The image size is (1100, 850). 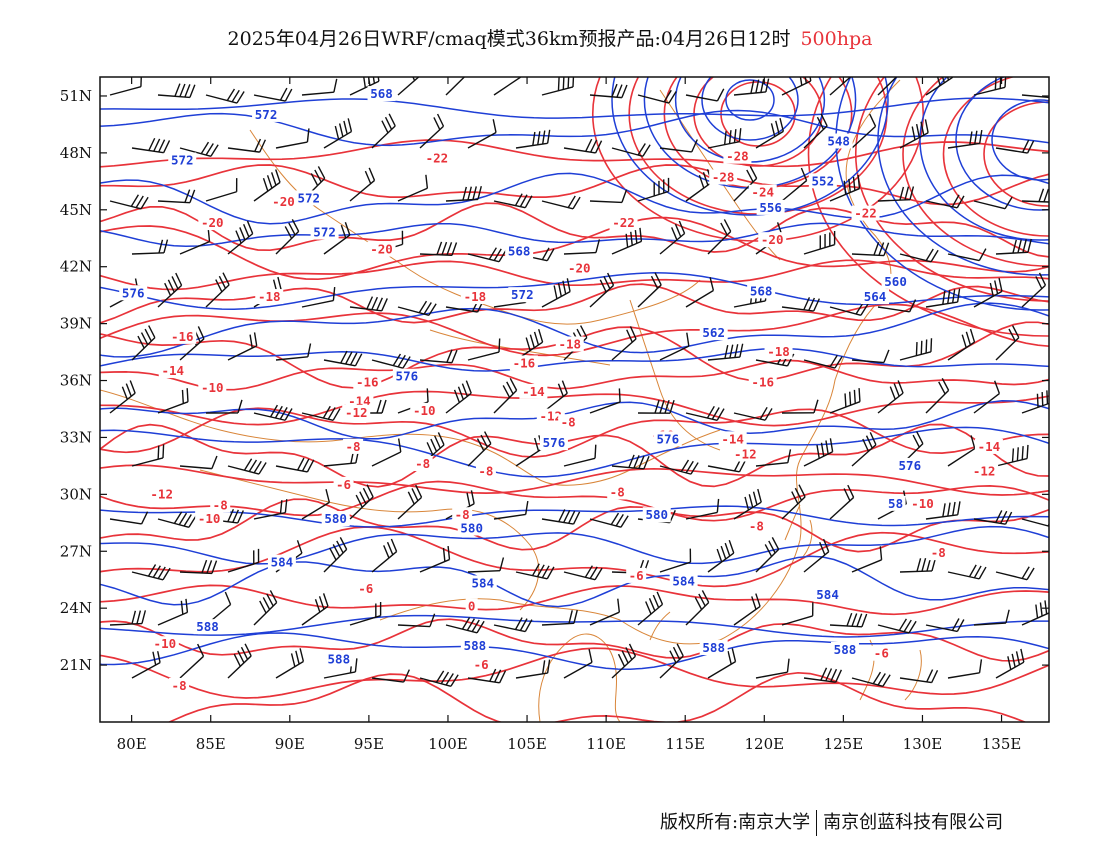 I want to click on height-isoline, so click(x=574, y=128).